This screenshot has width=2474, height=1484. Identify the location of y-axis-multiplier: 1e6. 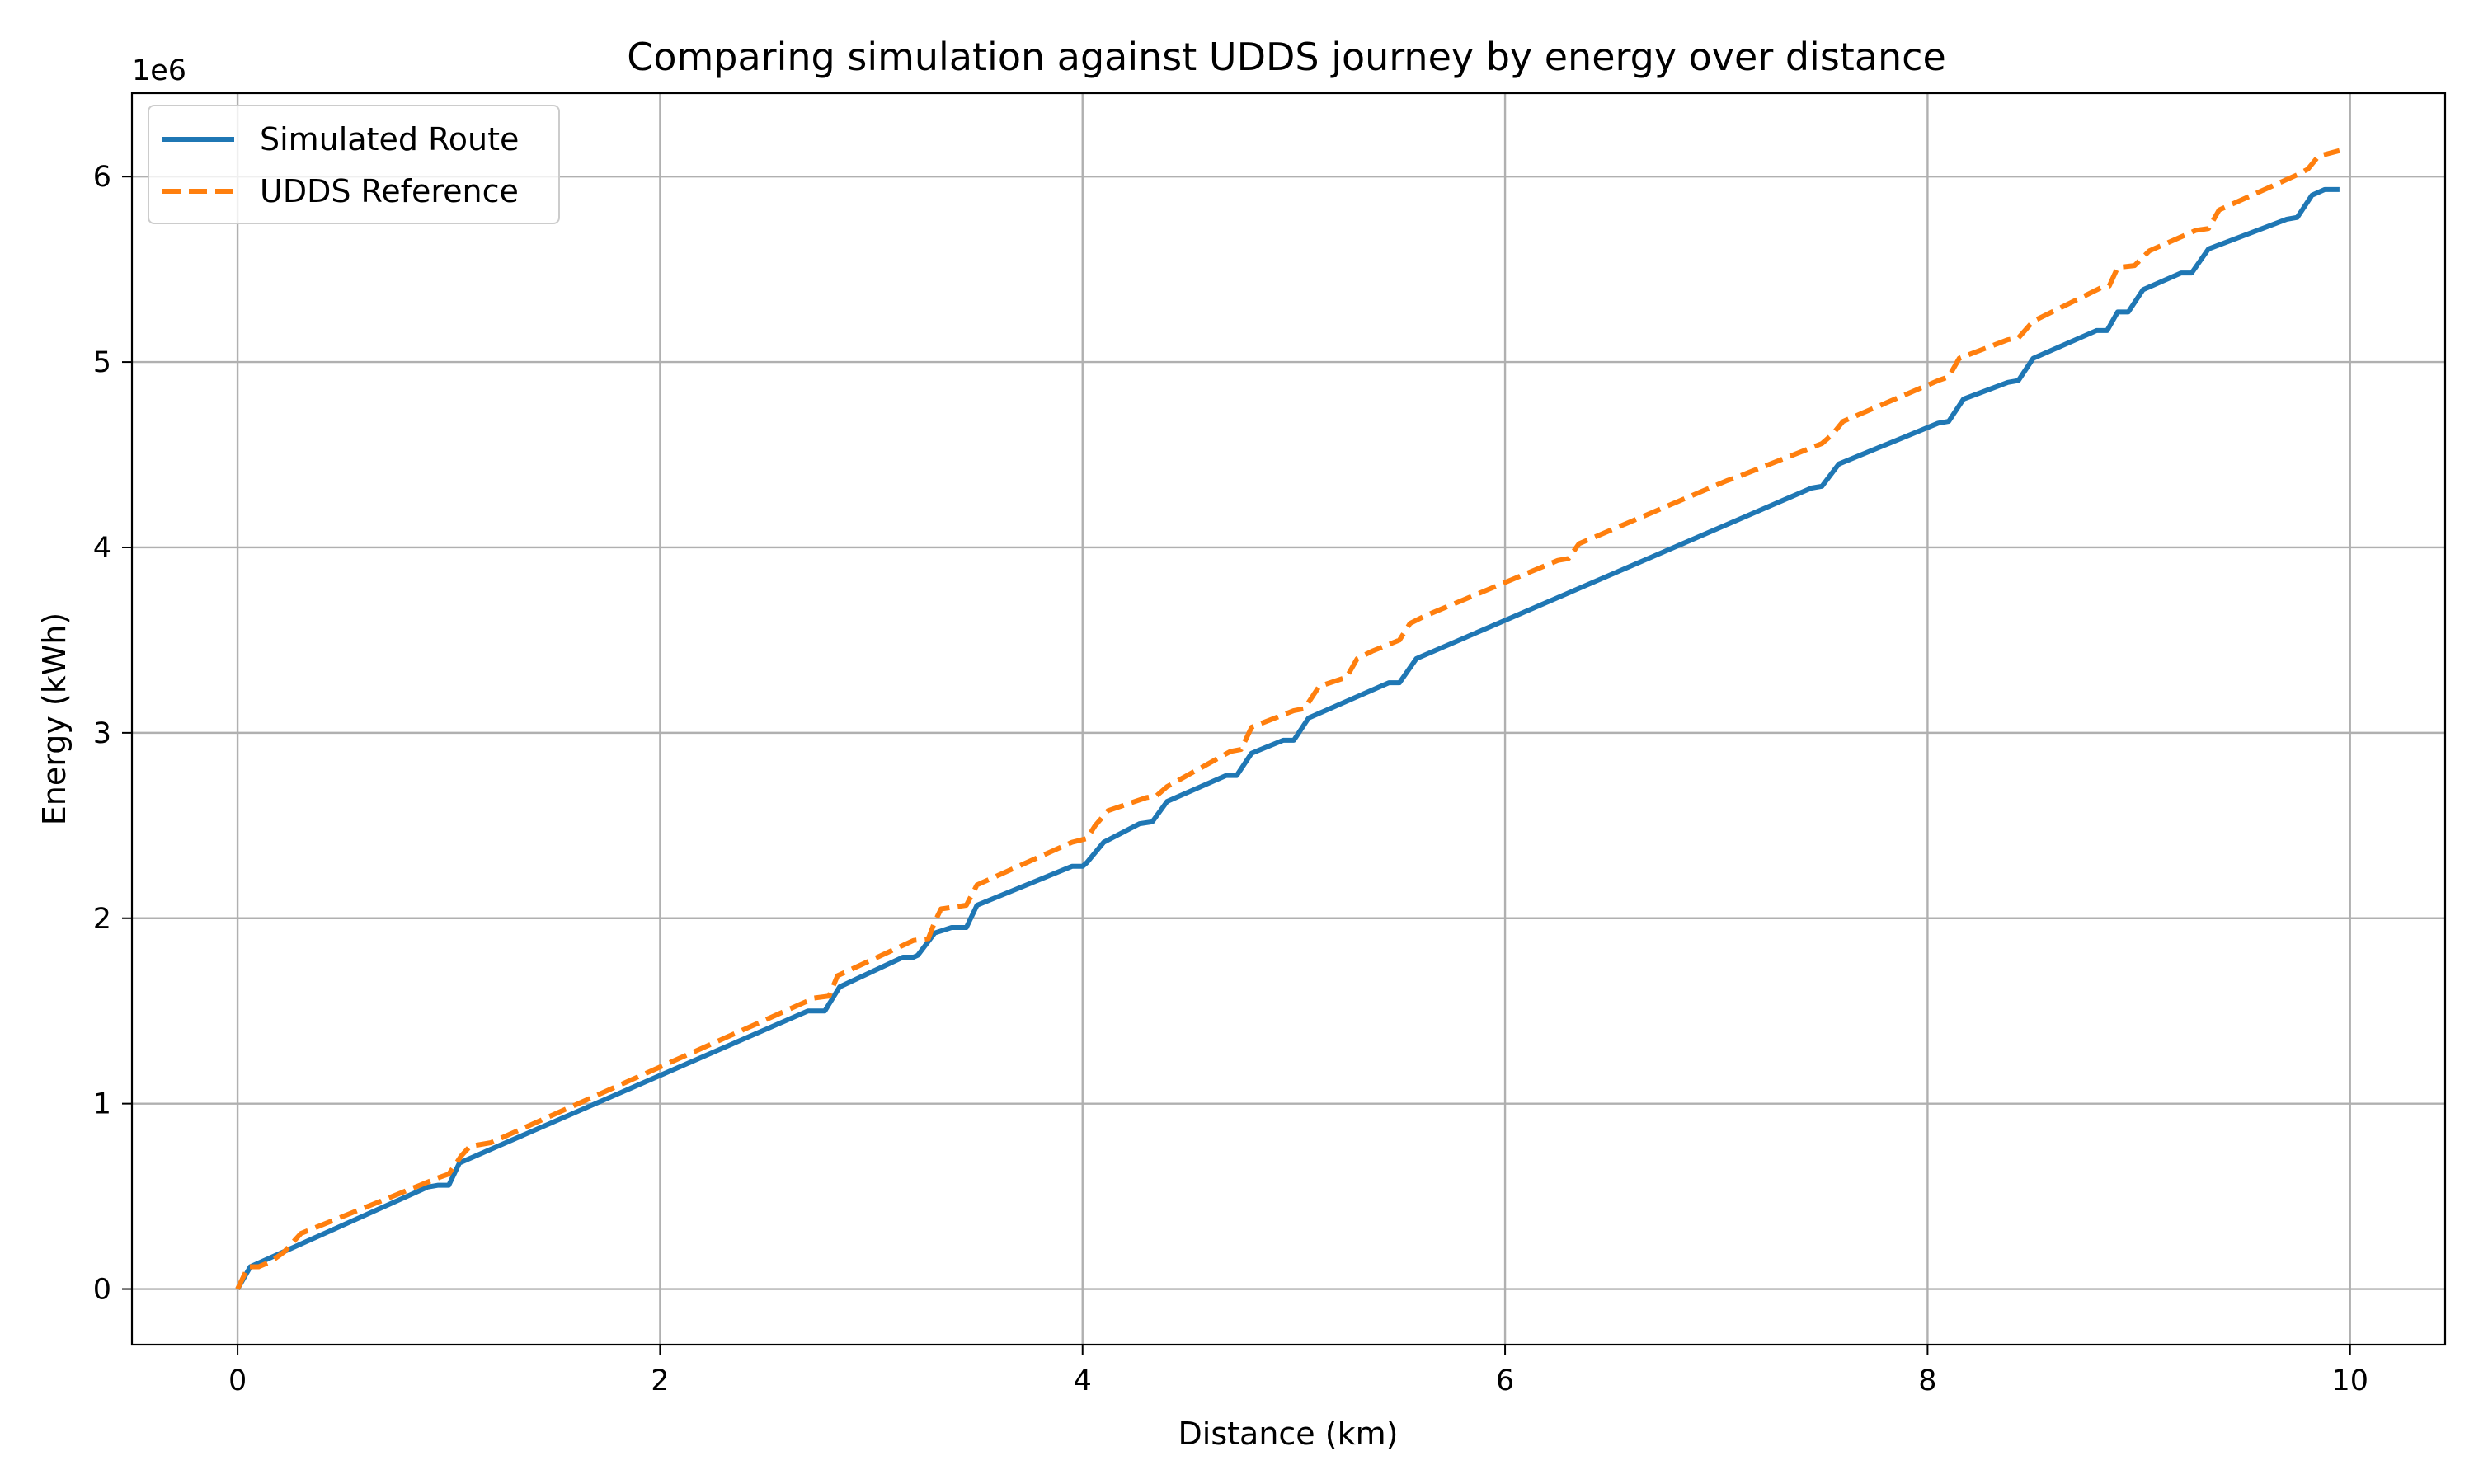
(159, 70).